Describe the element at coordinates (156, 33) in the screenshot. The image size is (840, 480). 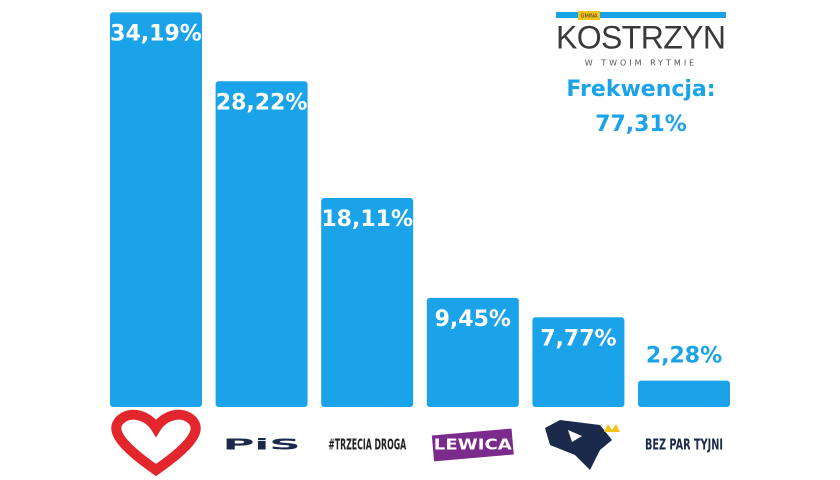
I see `value-label: 34,19%` at that location.